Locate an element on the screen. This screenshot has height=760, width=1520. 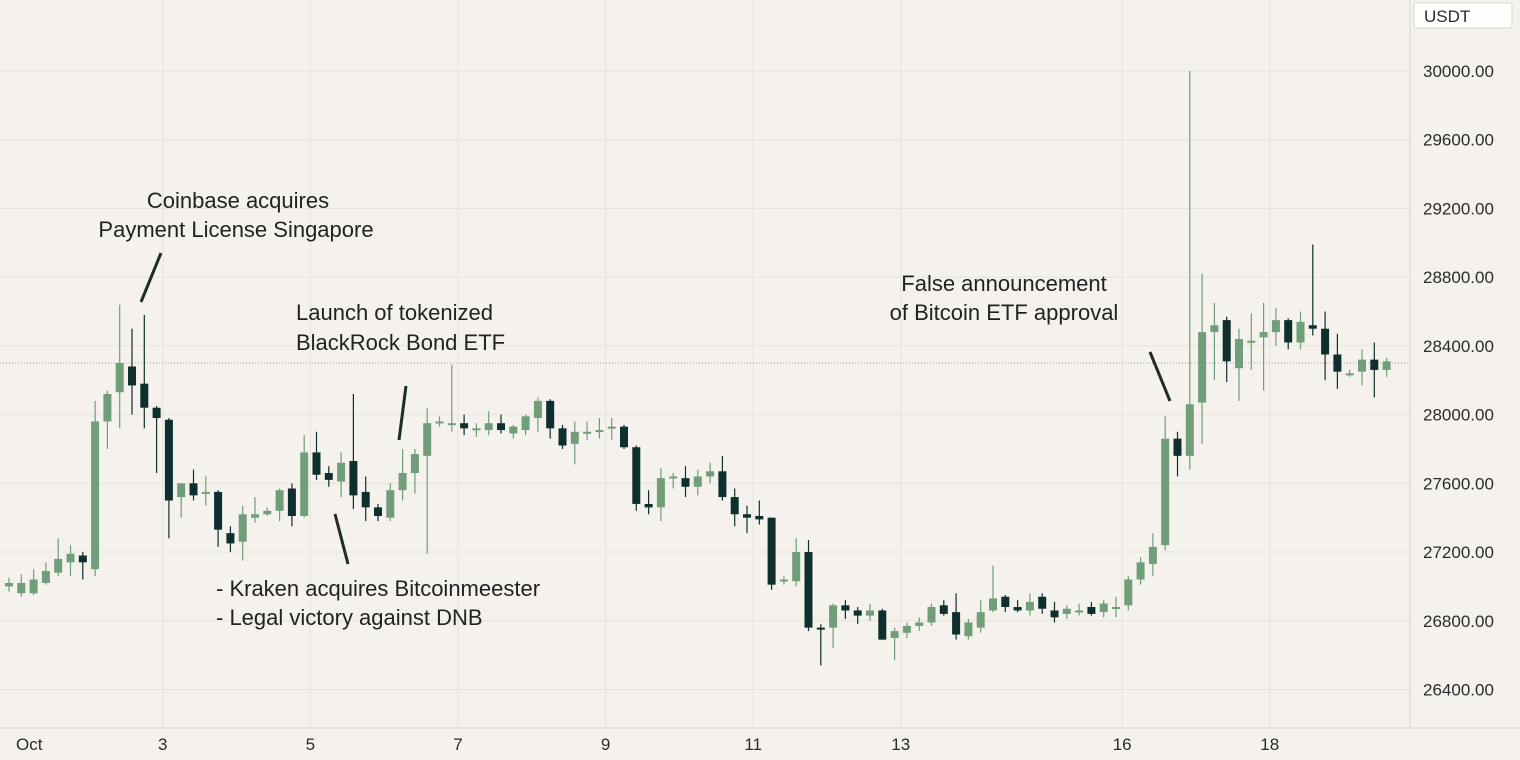
time-axis: Oct 3 5 7 9 11 13 16 18 is located at coordinates (647, 744).